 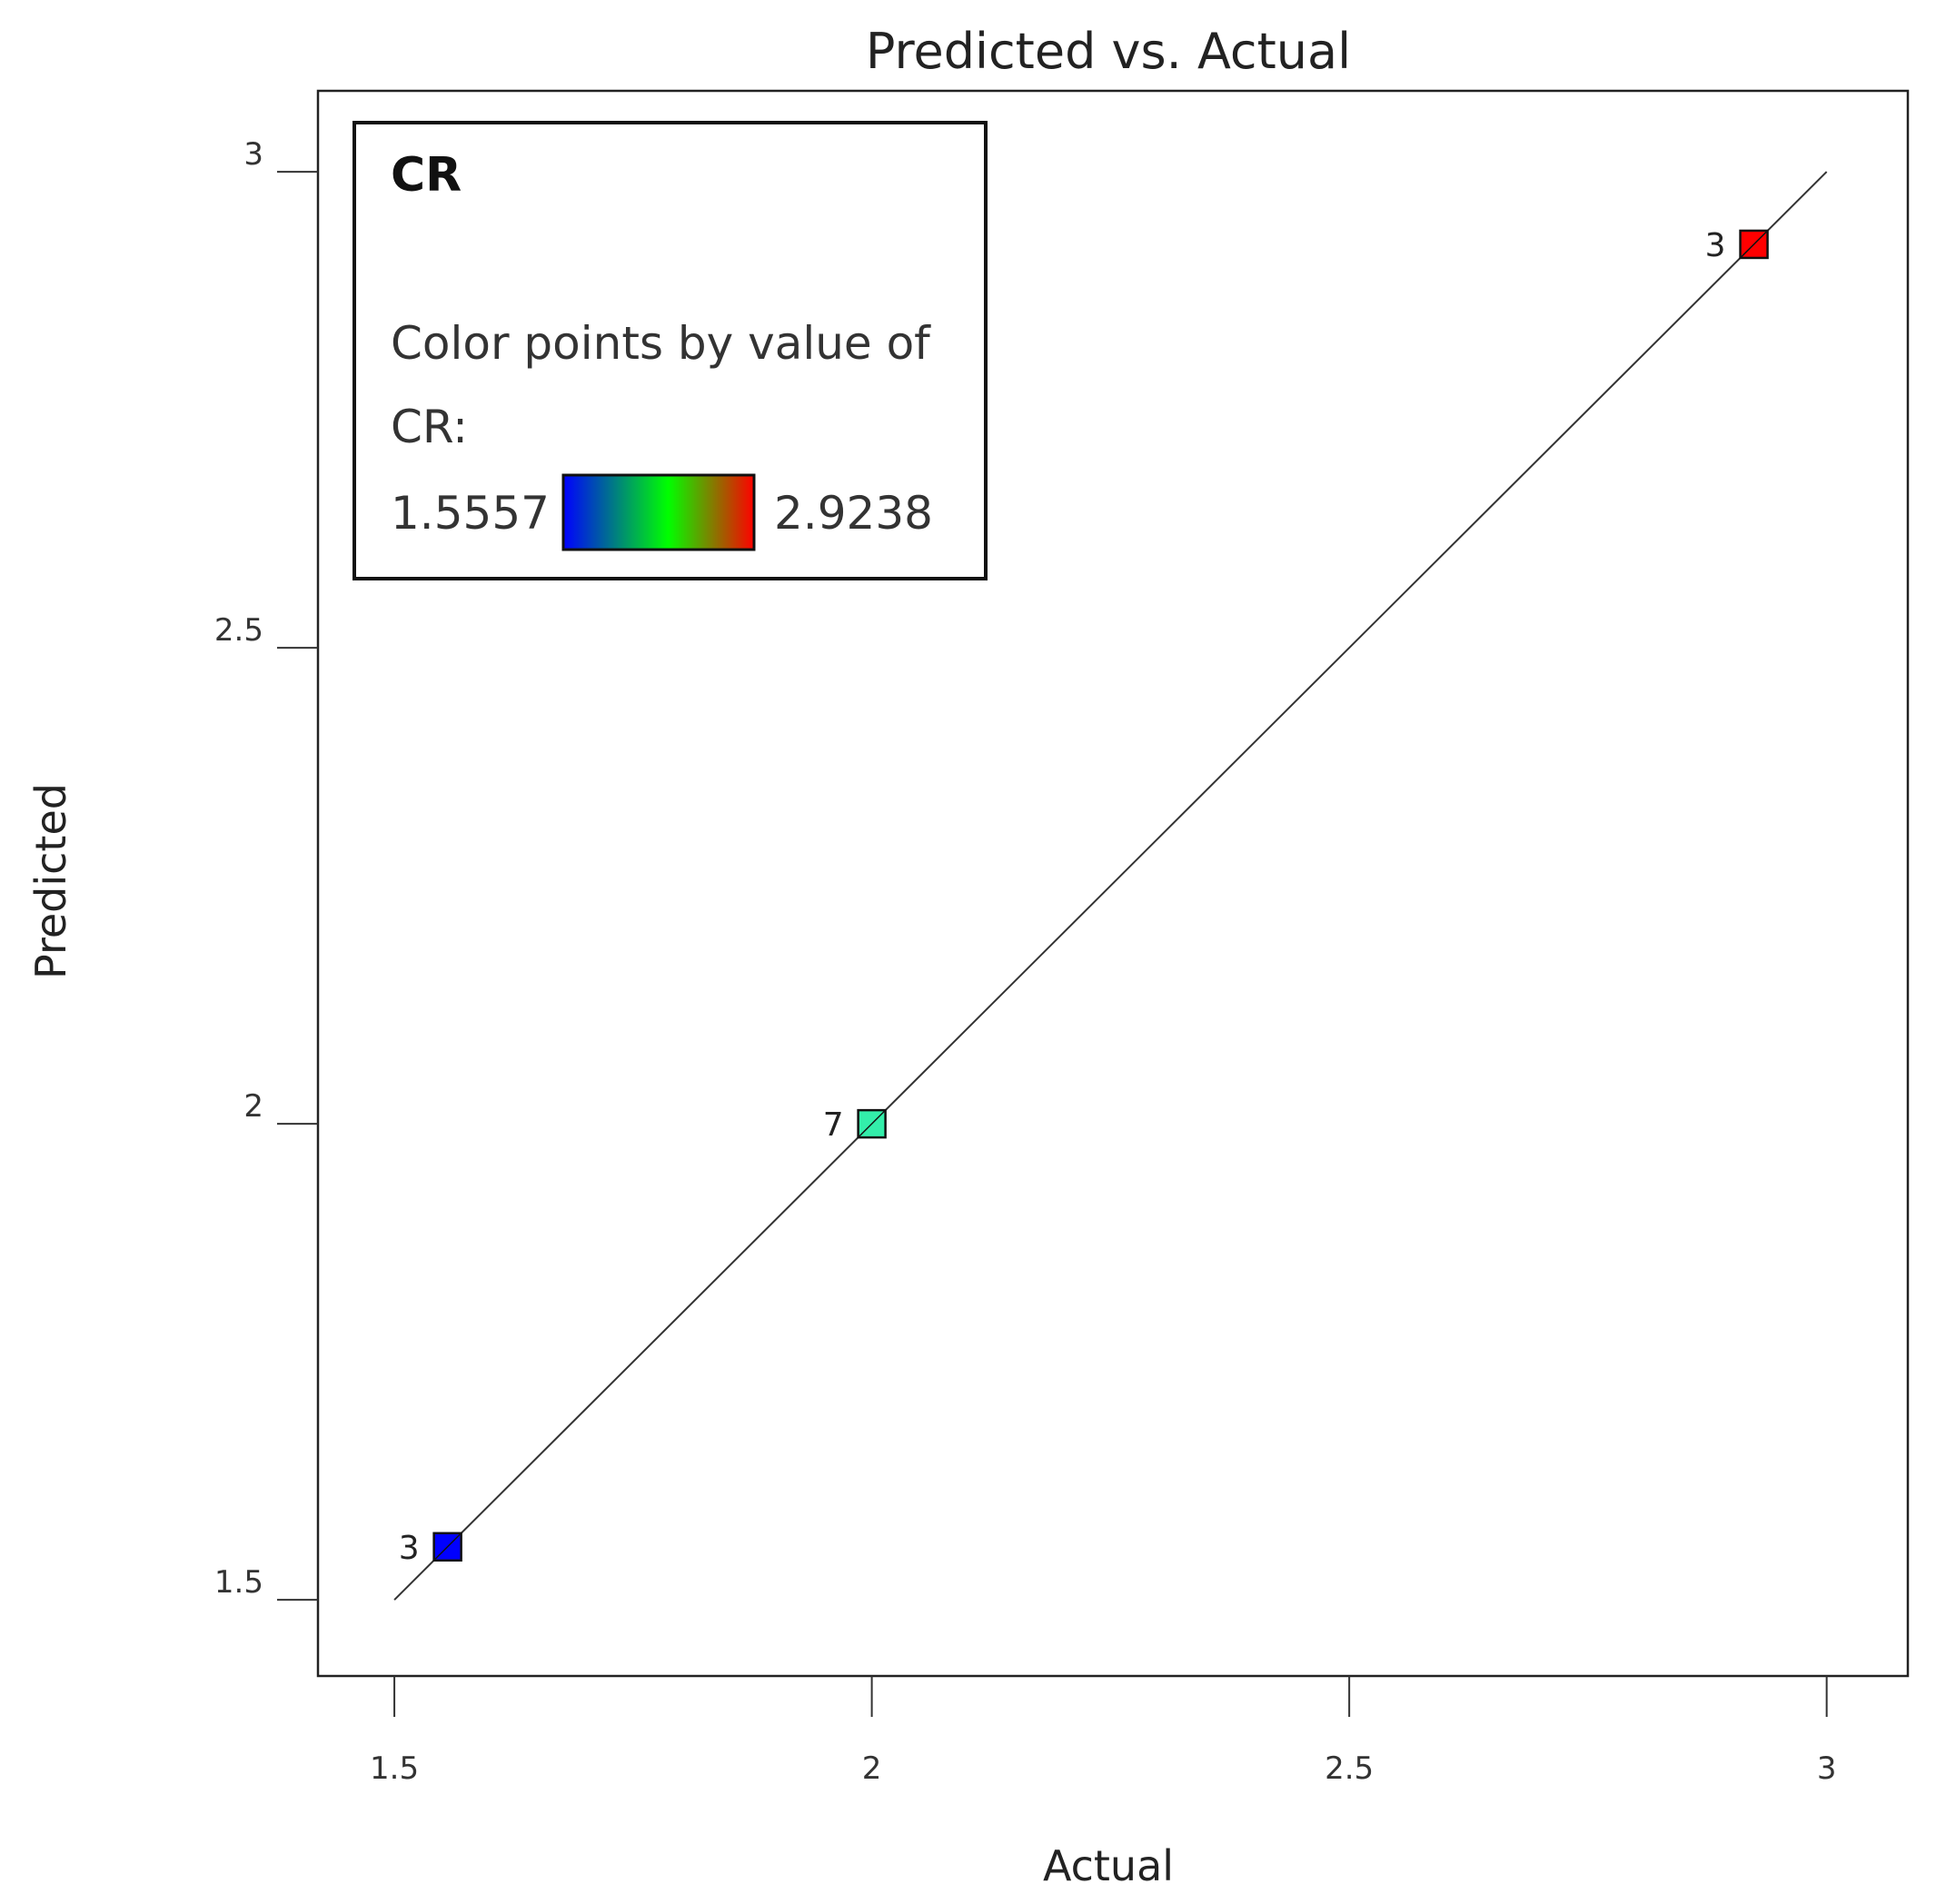 What do you see at coordinates (853, 513) in the screenshot?
I see `legend-max-label: 2.9238` at bounding box center [853, 513].